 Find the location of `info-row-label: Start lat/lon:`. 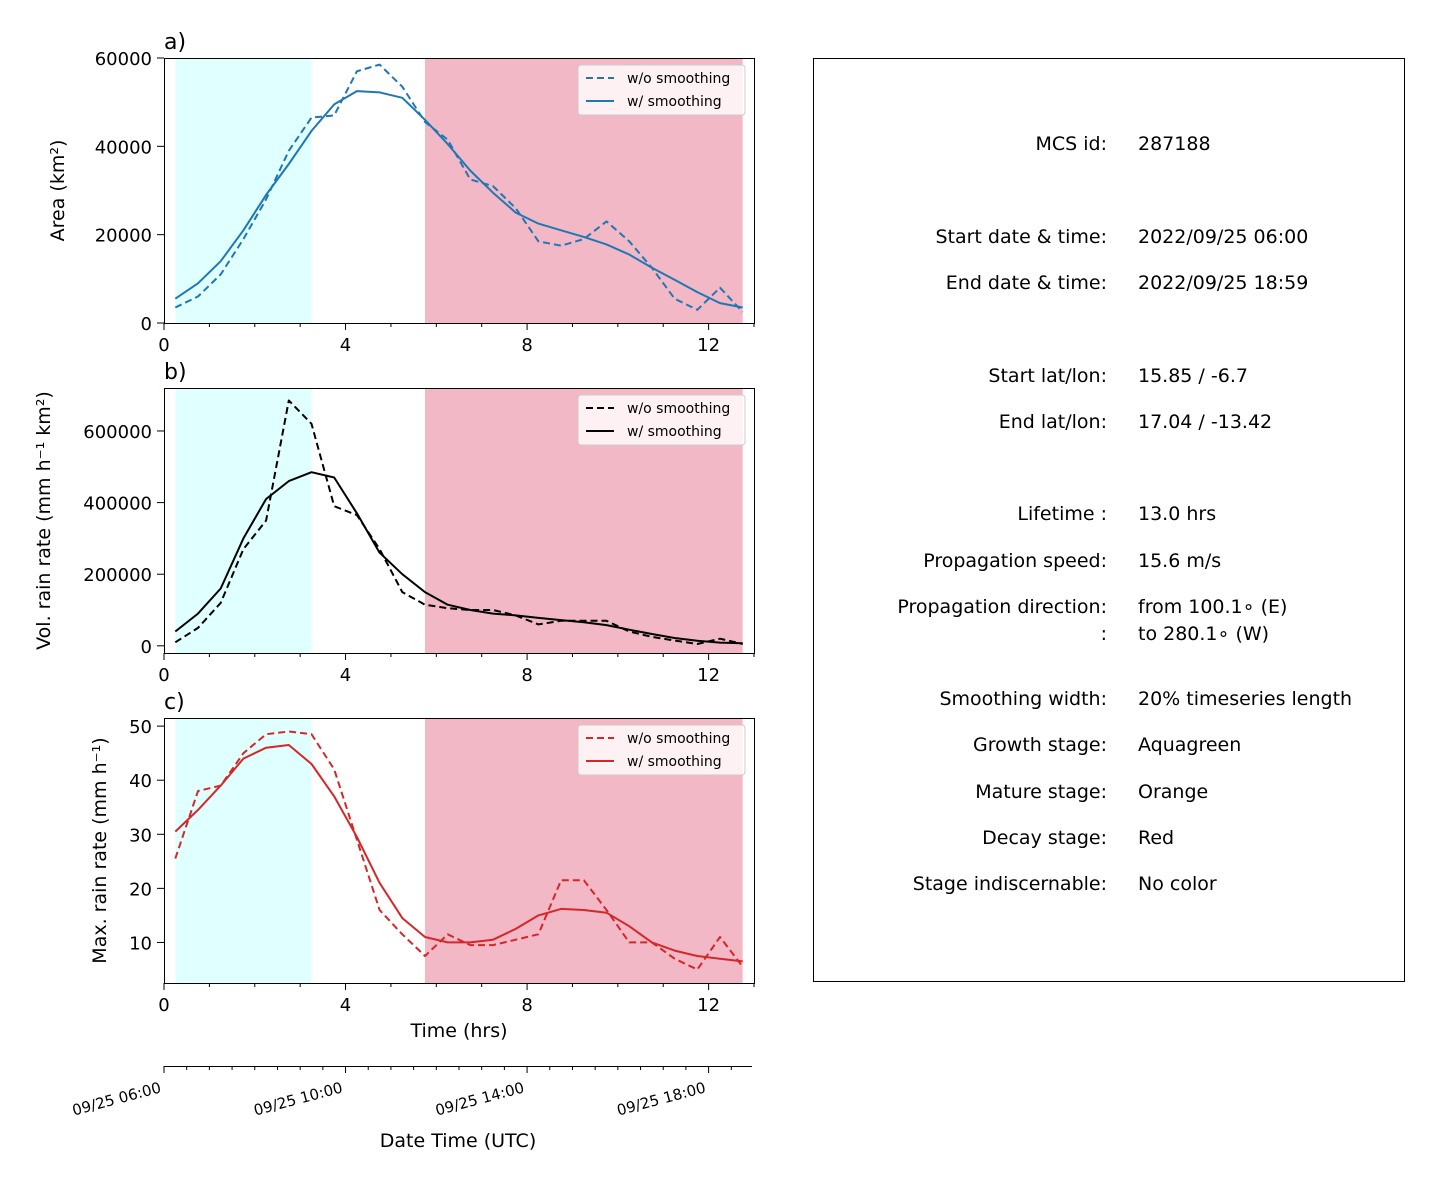

info-row-label: Start lat/lon: is located at coordinates (1047, 376).